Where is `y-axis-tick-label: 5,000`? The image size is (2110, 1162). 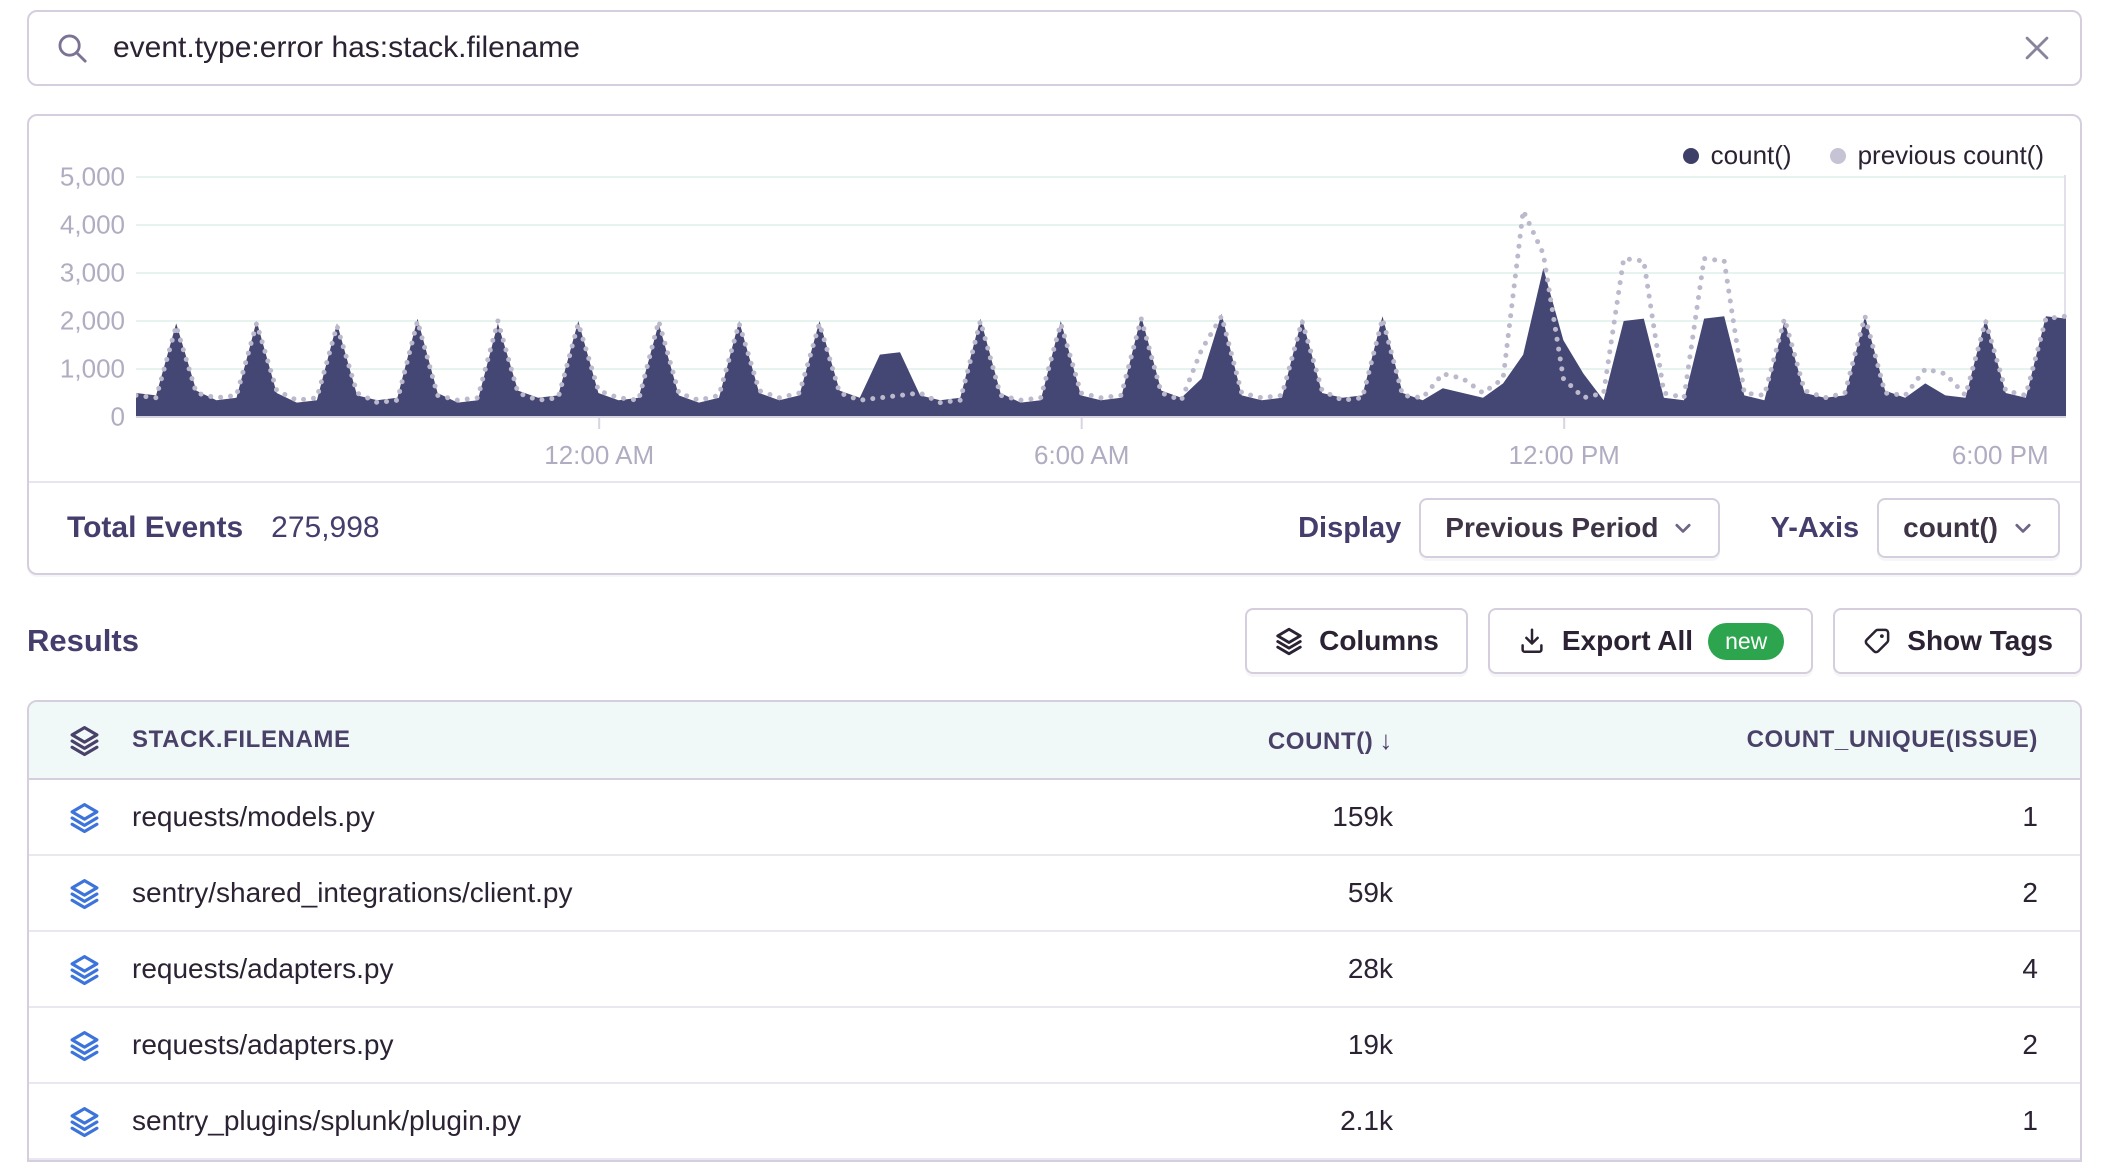
y-axis-tick-label: 5,000 is located at coordinates (92, 176).